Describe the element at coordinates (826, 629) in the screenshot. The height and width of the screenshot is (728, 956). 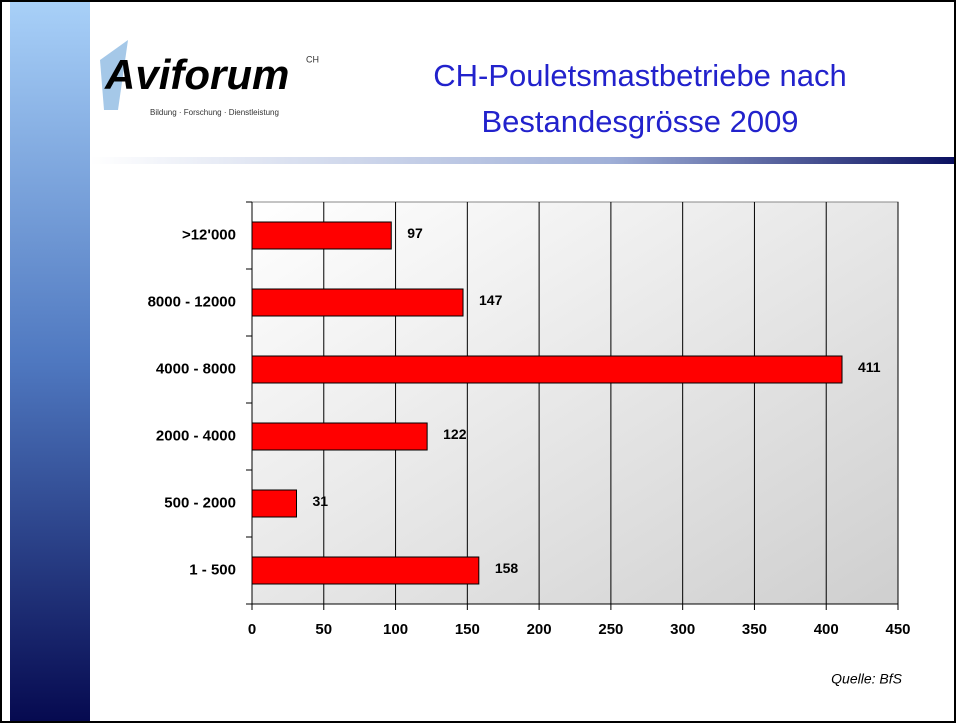
I see `x-tick-label: 400` at that location.